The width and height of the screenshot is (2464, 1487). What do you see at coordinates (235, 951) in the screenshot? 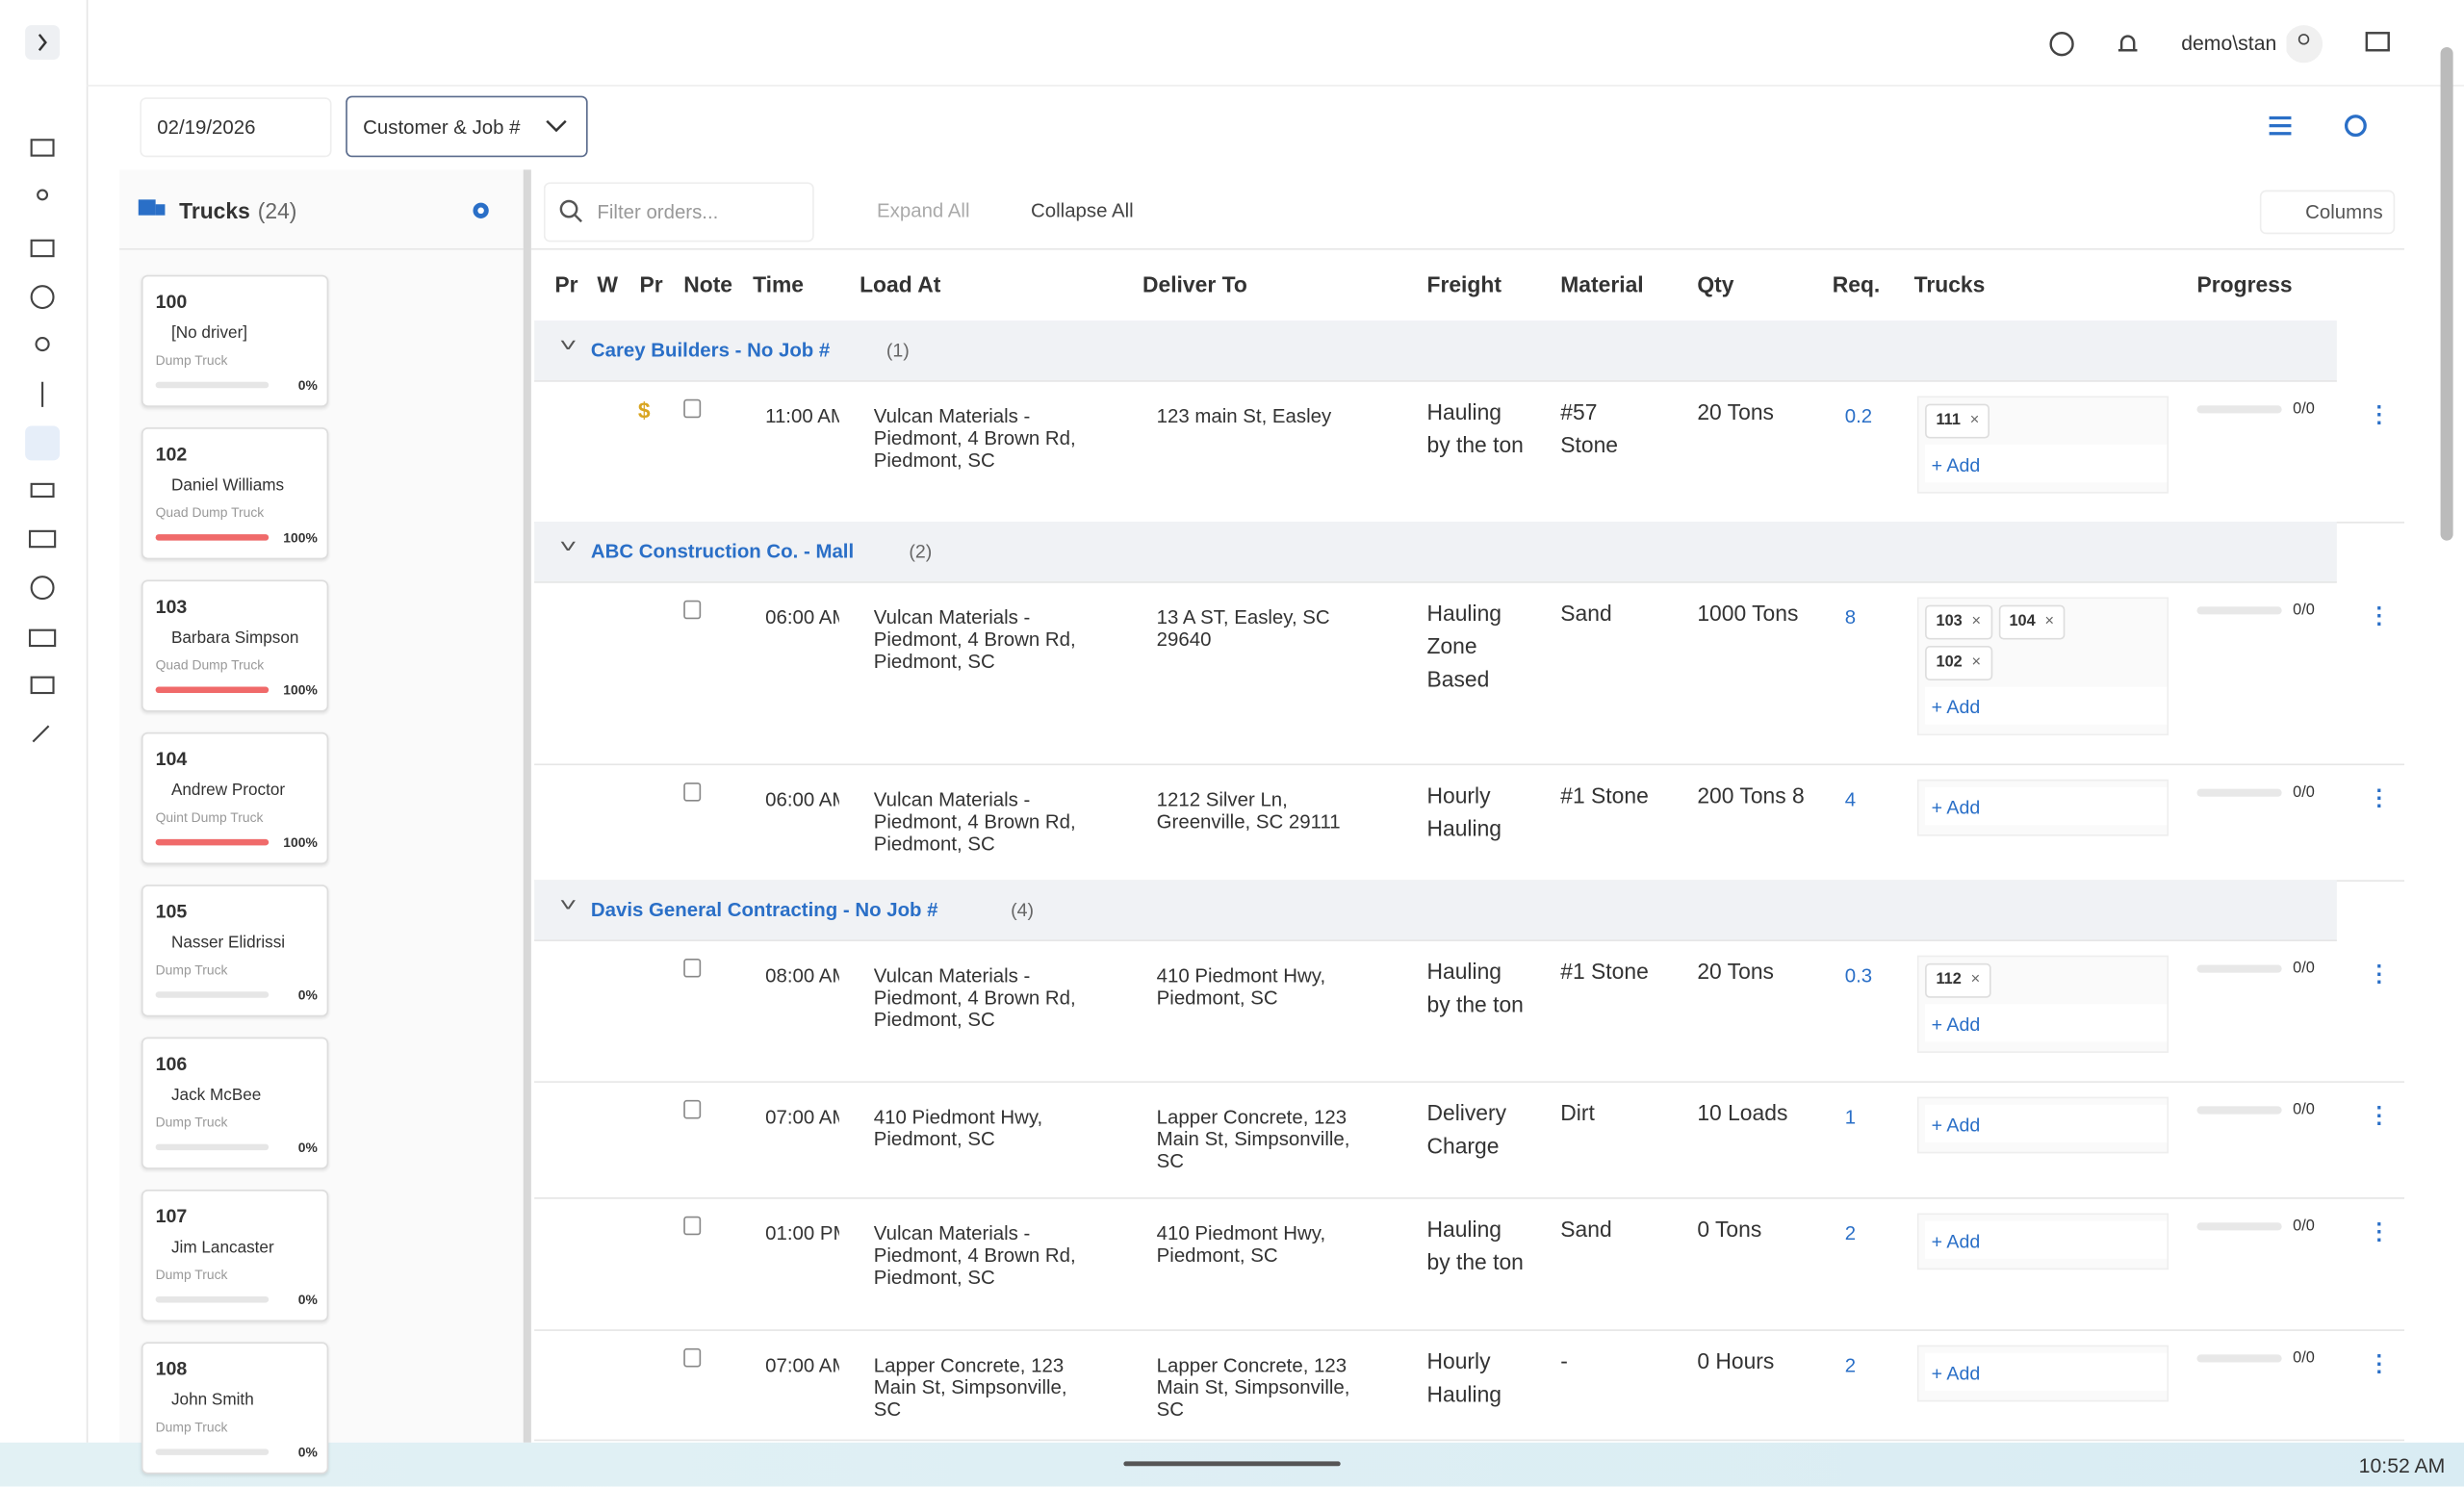
I see `truck-card: 105 Nasser Elidrissi Dump Truck 0%` at bounding box center [235, 951].